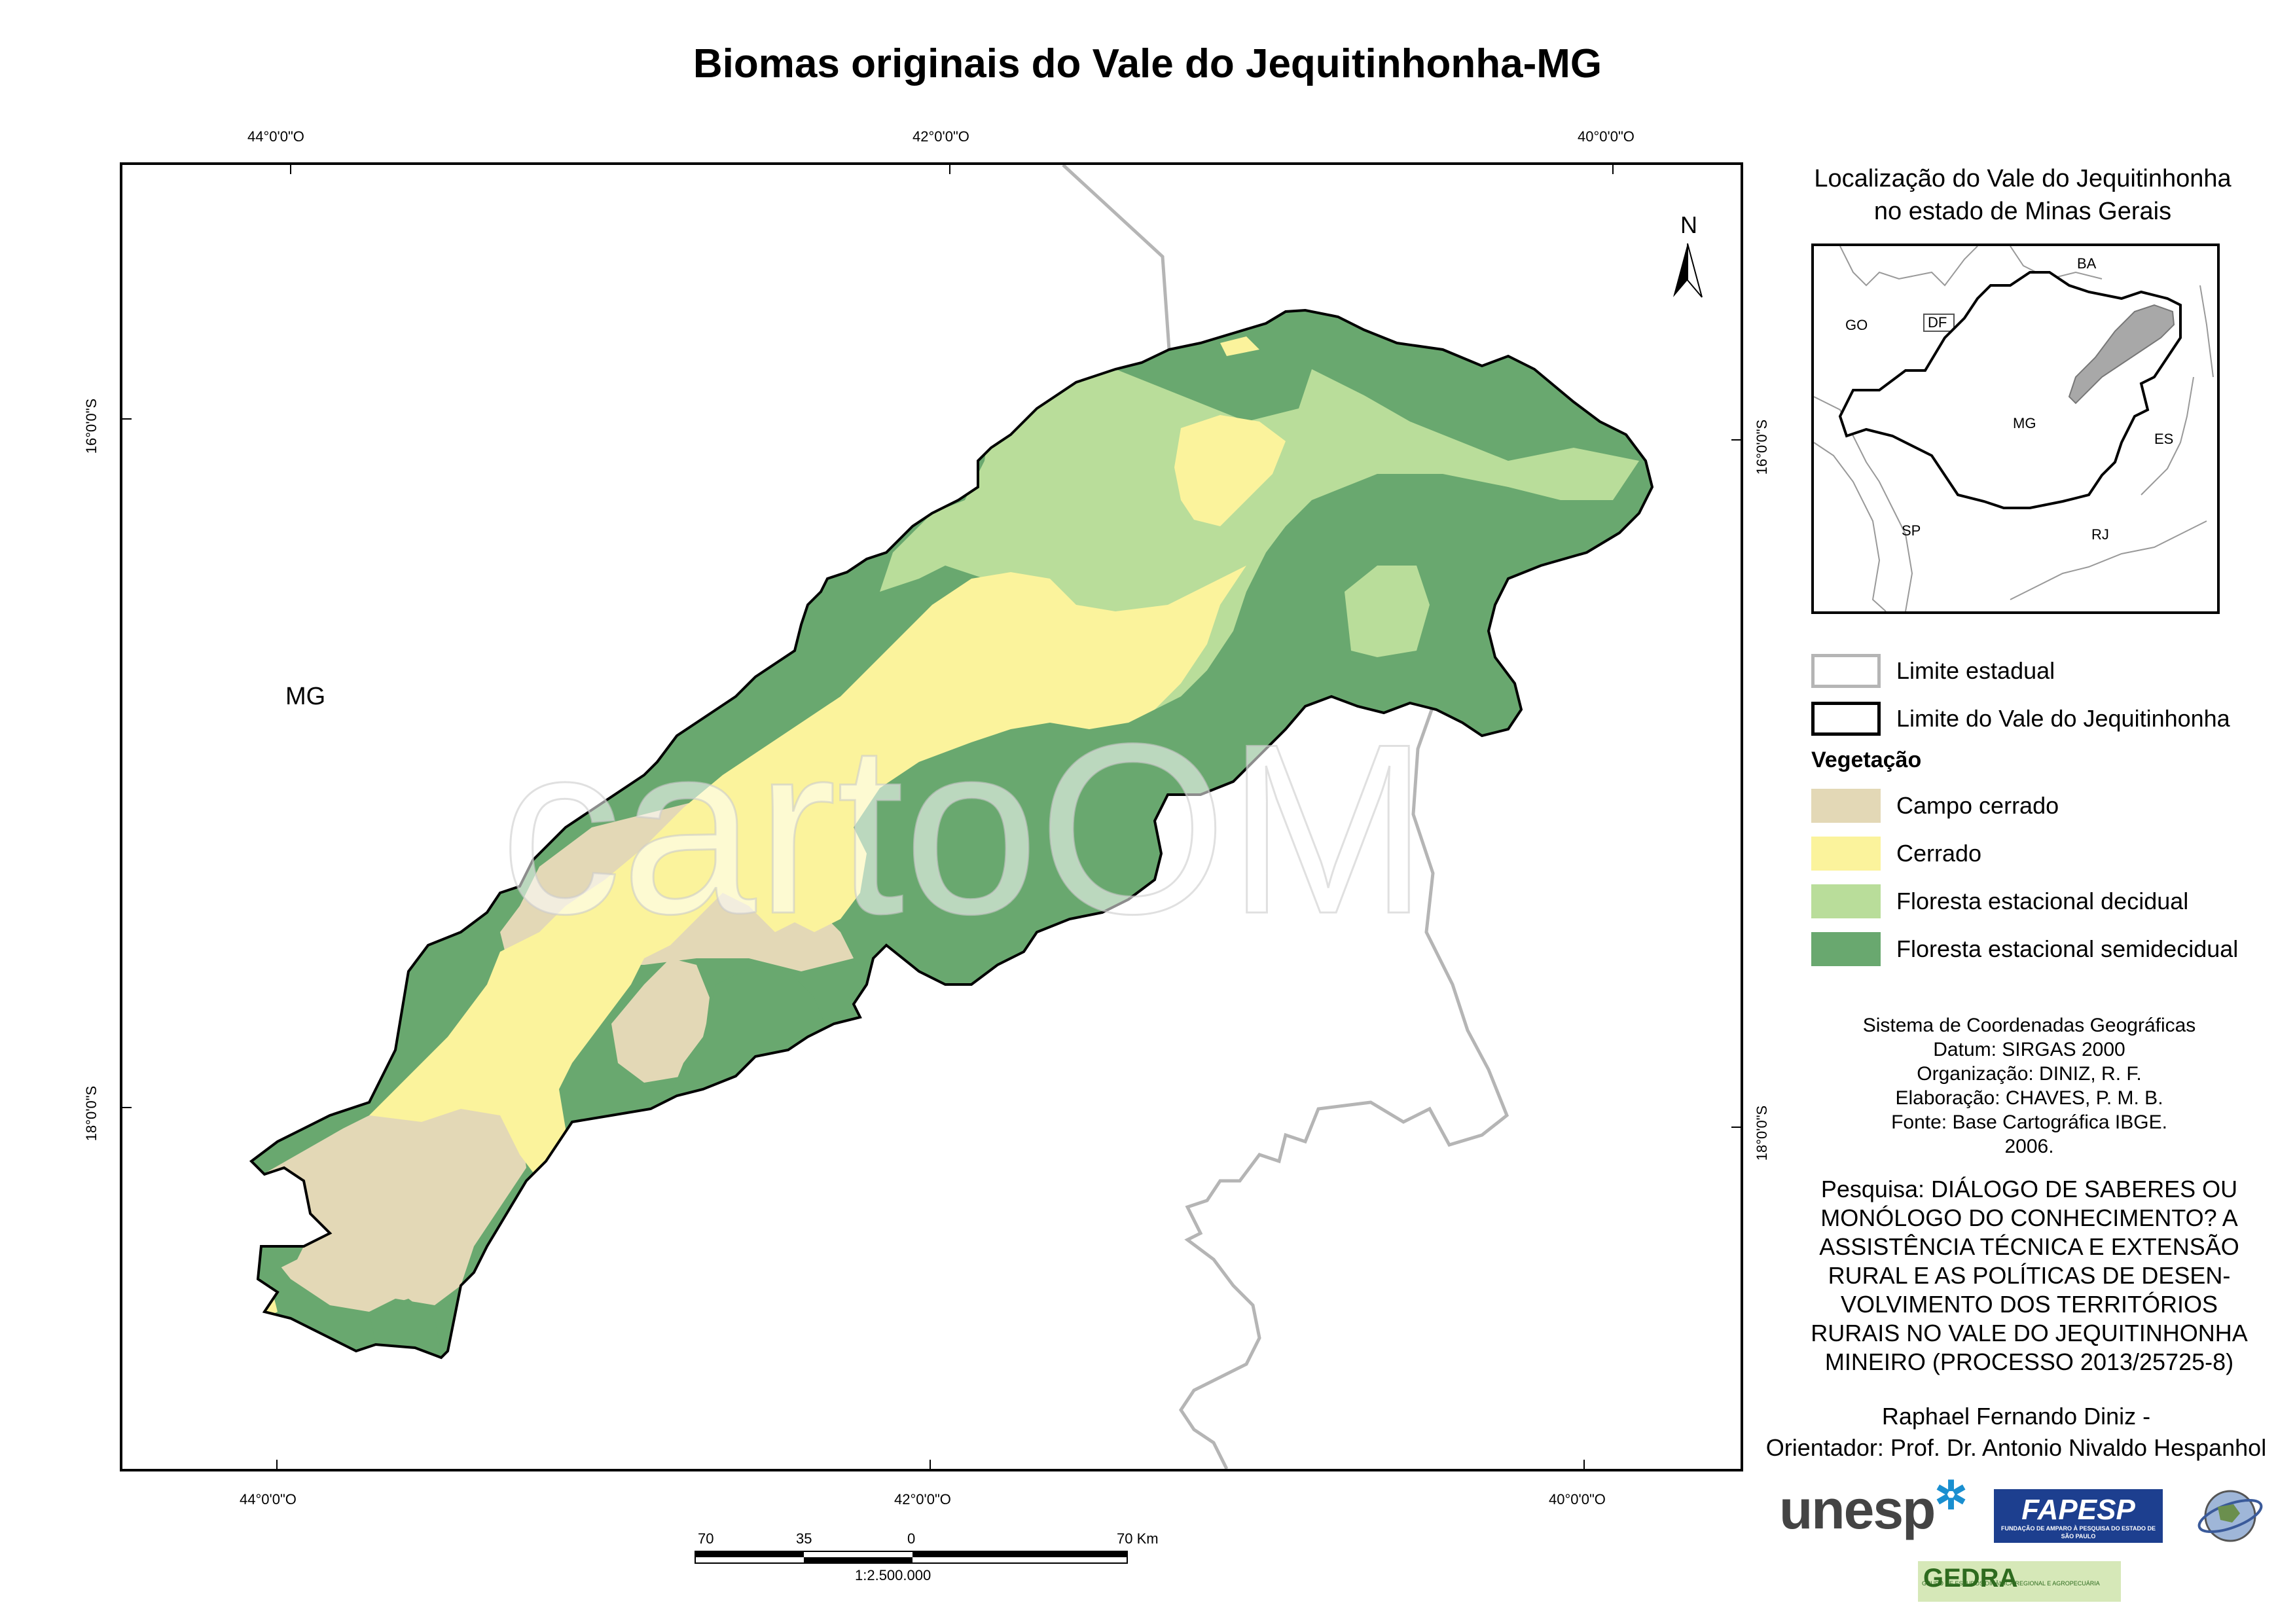 This screenshot has height=1624, width=2295. Describe the element at coordinates (2122, 354) in the screenshot. I see `vale-highlight` at that location.